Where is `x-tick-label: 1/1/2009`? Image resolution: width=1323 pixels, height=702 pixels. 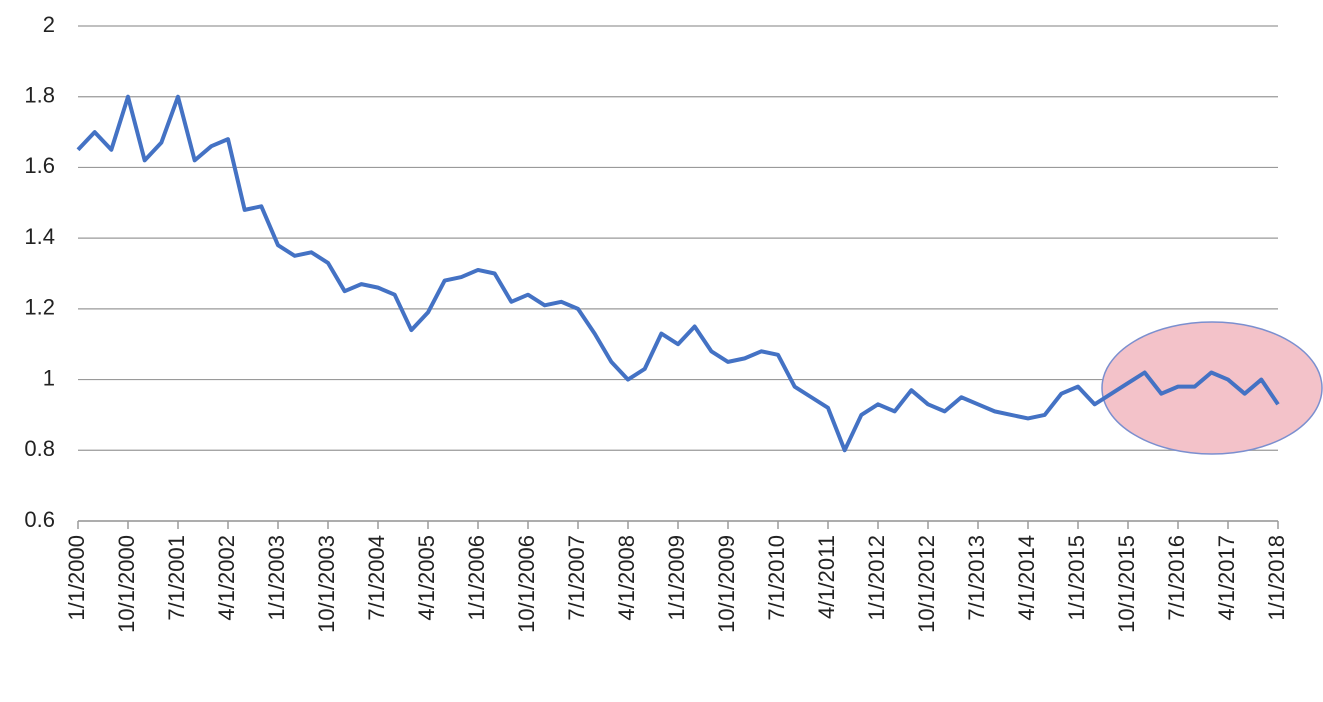
x-tick-label: 1/1/2009 is located at coordinates (676, 578).